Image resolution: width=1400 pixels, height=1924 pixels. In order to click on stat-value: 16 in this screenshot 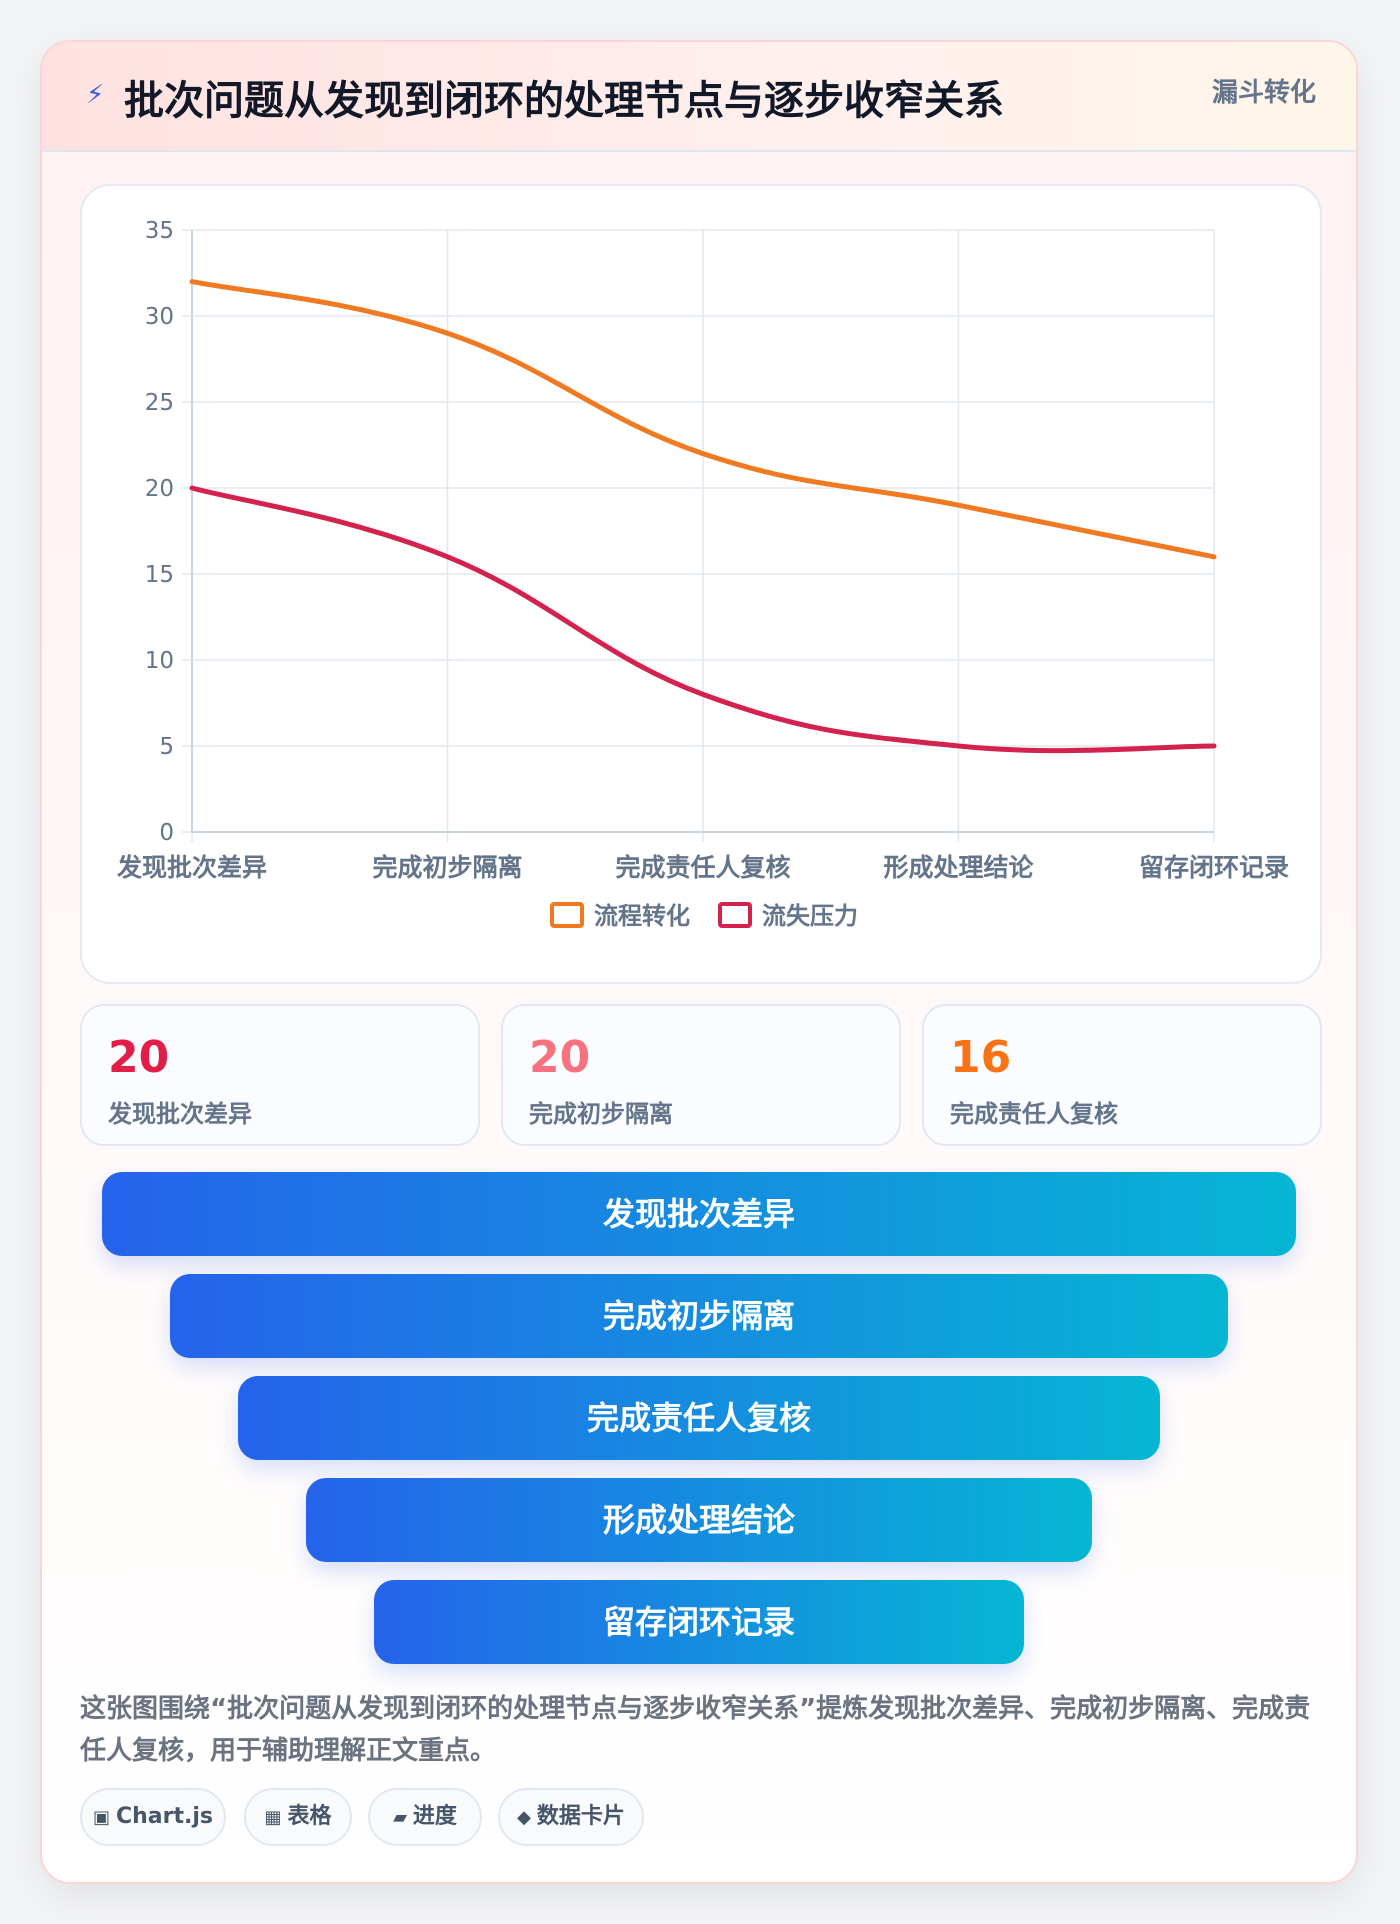, I will do `click(981, 1057)`.